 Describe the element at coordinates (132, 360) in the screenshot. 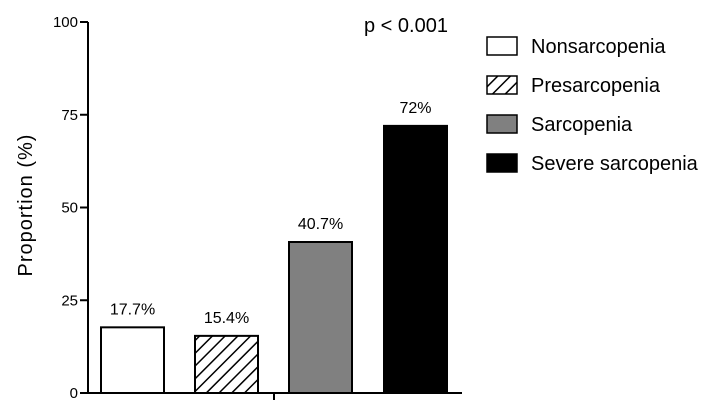

I see `bar-nonsarcopenia` at that location.